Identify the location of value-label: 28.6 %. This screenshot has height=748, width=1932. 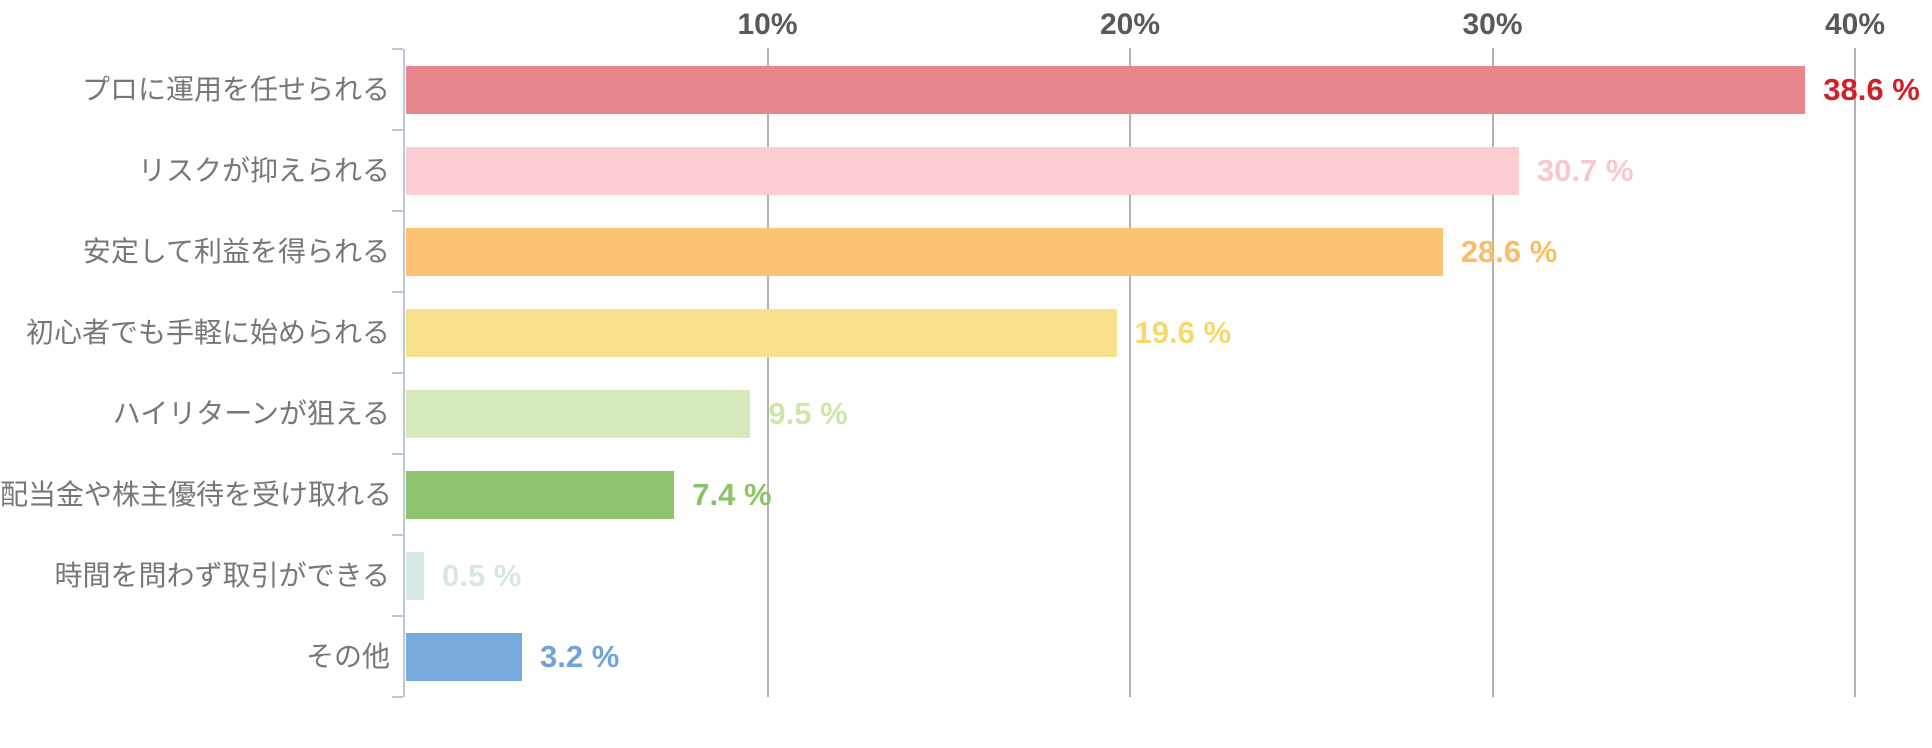
(1509, 251).